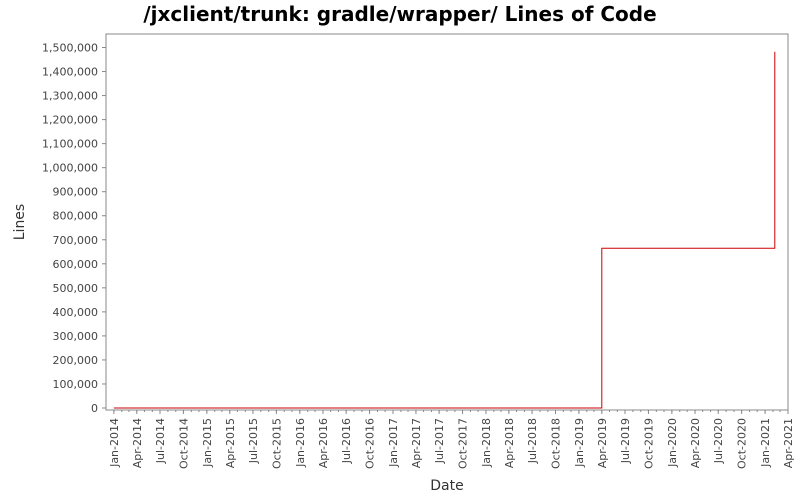 The height and width of the screenshot is (500, 800). I want to click on x-tick-label: Jul-2018, so click(532, 441).